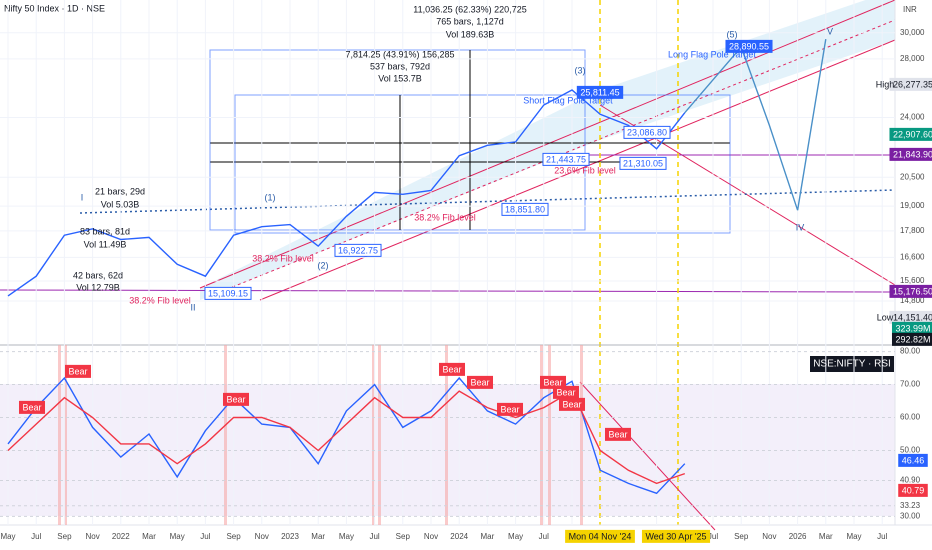 This screenshot has width=932, height=550. I want to click on currency-label: INR, so click(910, 9).